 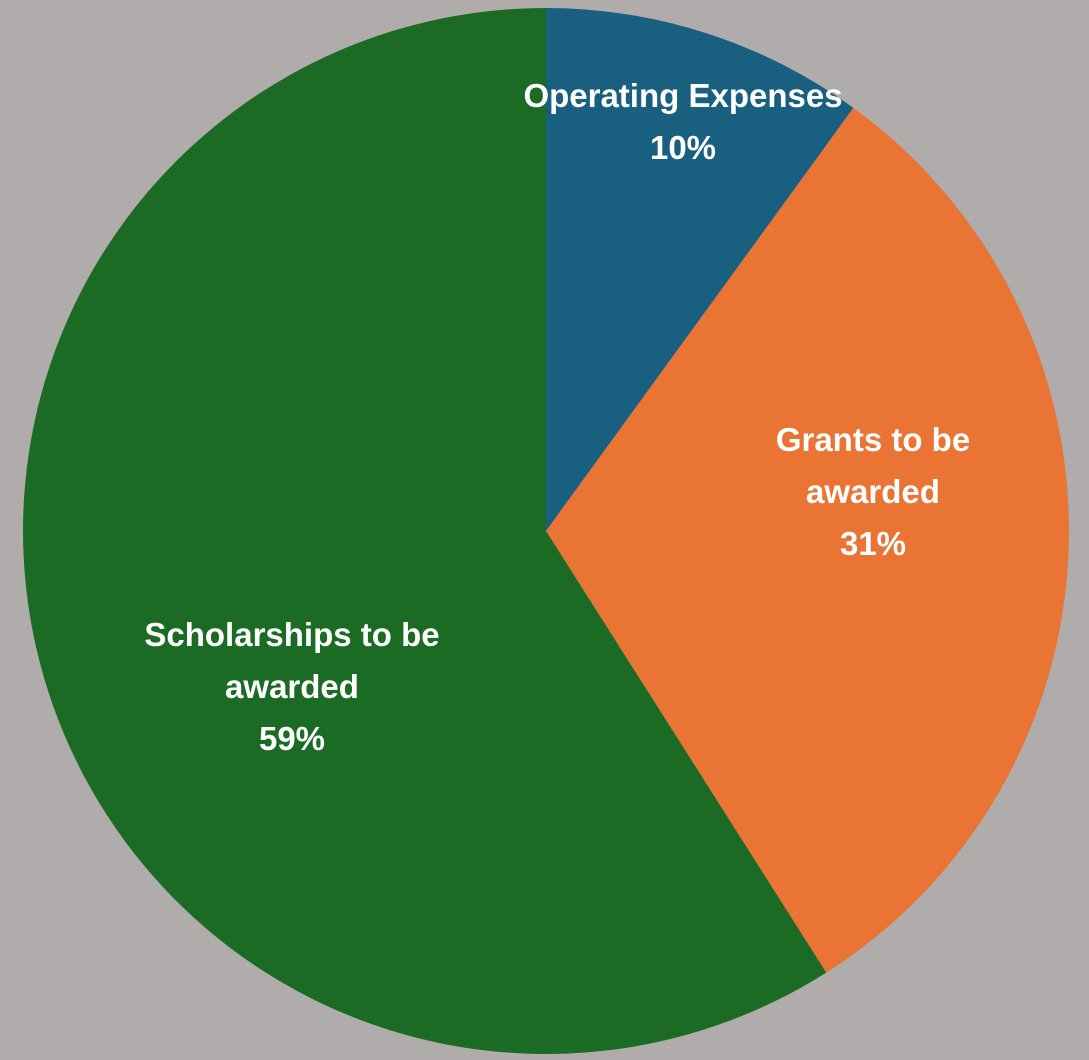 What do you see at coordinates (682, 121) in the screenshot?
I see `data-label-operating-expenses: Operating Expenses 10%` at bounding box center [682, 121].